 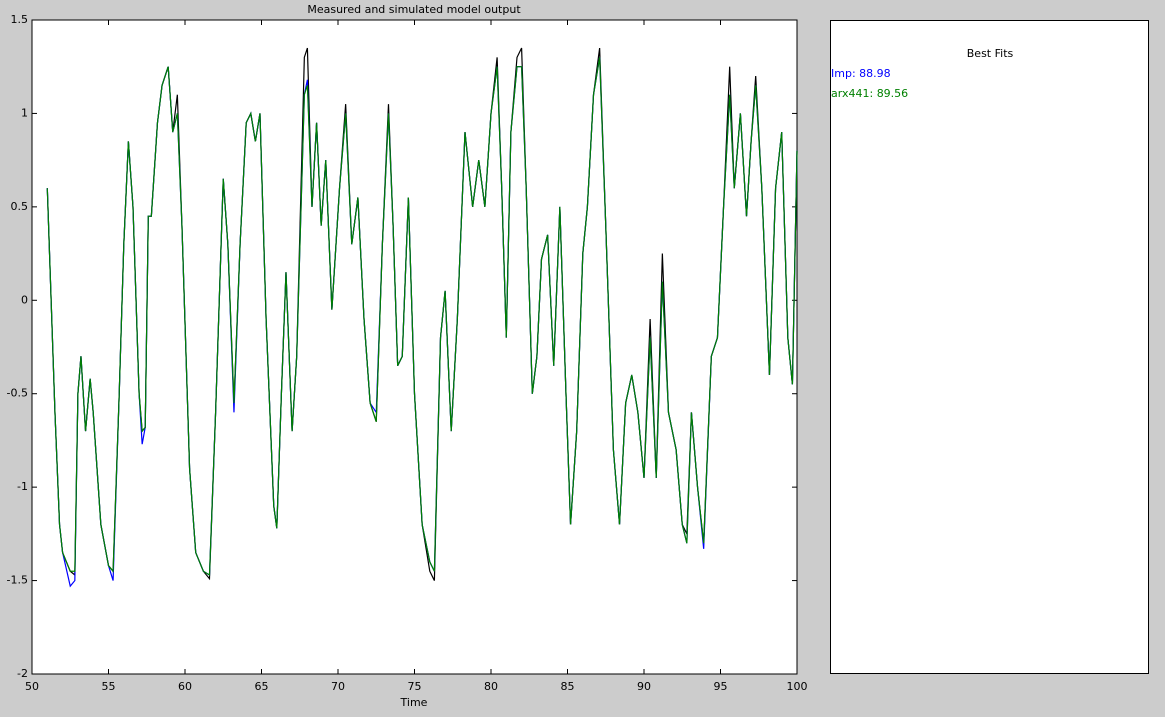 What do you see at coordinates (875, 73) in the screenshot?
I see `legend-fit: 88.98` at bounding box center [875, 73].